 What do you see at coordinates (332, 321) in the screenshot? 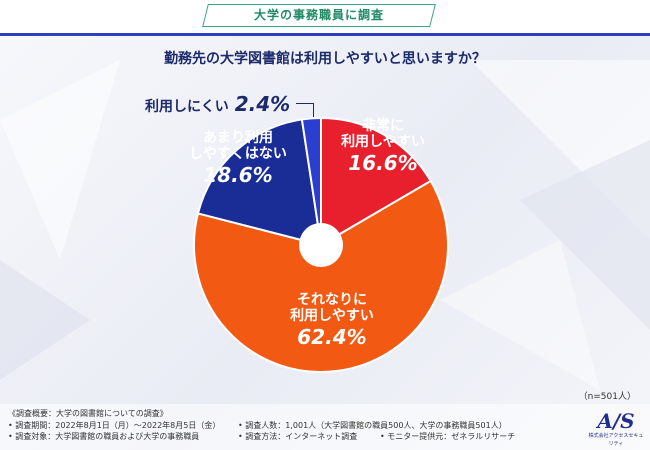
I see `slice-label-fairly-easy: それなりに 利用しやすい 62.4%` at bounding box center [332, 321].